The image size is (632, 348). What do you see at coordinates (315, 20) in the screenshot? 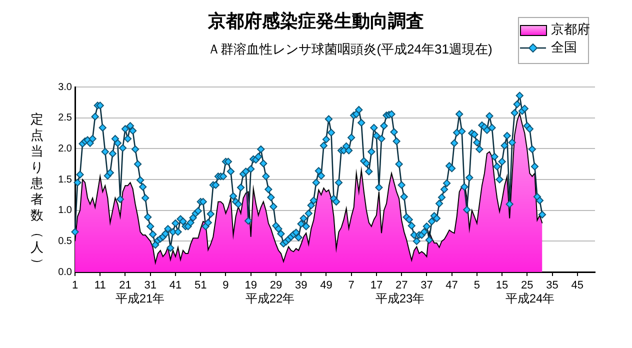
I see `chart-title: 京都府感染症発生動向調査` at bounding box center [315, 20].